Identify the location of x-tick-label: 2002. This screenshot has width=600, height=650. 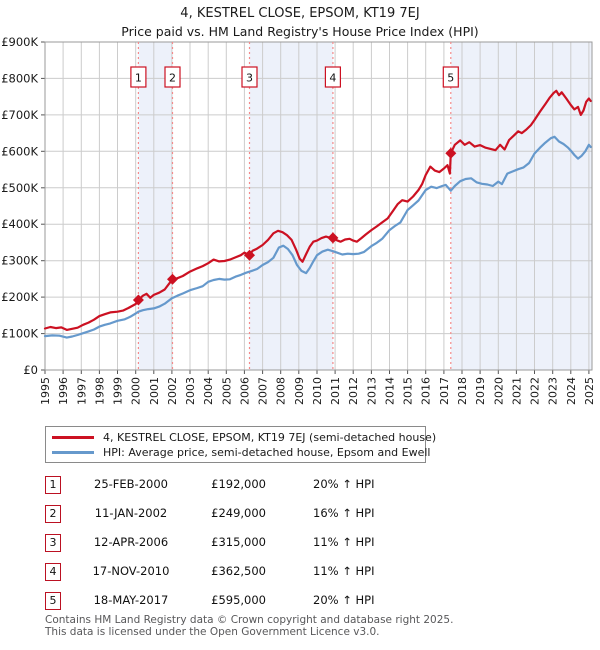
(172, 391).